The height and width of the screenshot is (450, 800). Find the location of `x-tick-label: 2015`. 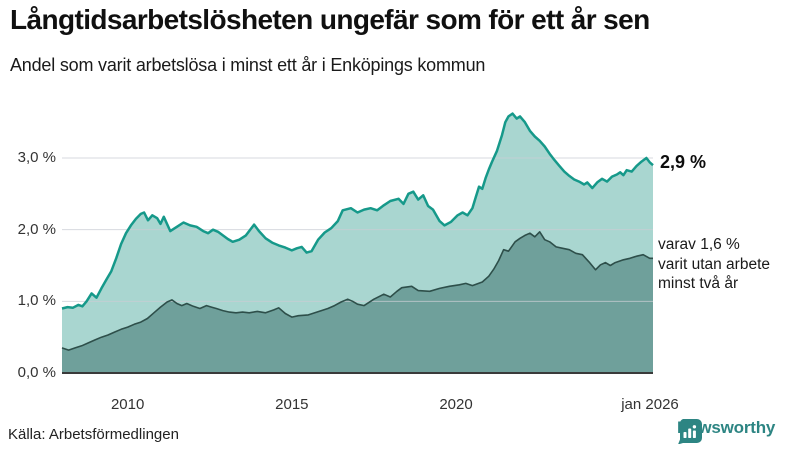

x-tick-label: 2015 is located at coordinates (292, 404).